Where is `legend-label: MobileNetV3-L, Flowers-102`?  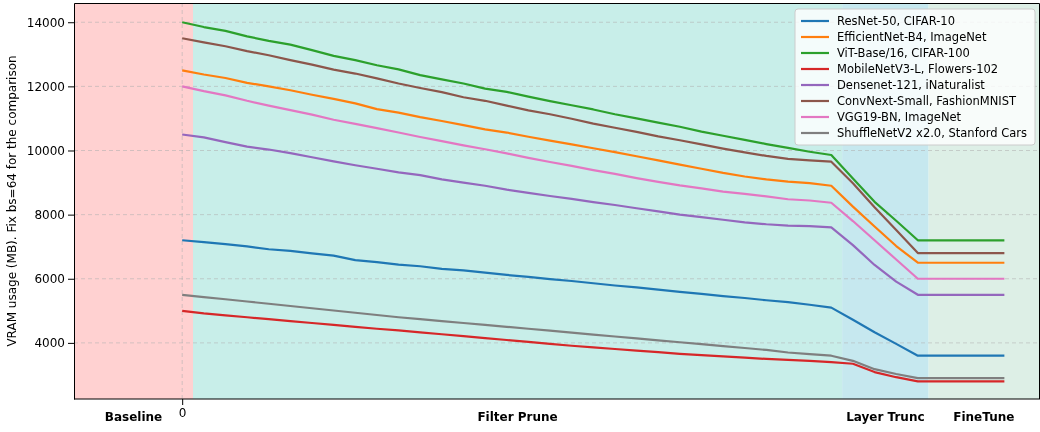
legend-label: MobileNetV3-L, Flowers-102 is located at coordinates (918, 69).